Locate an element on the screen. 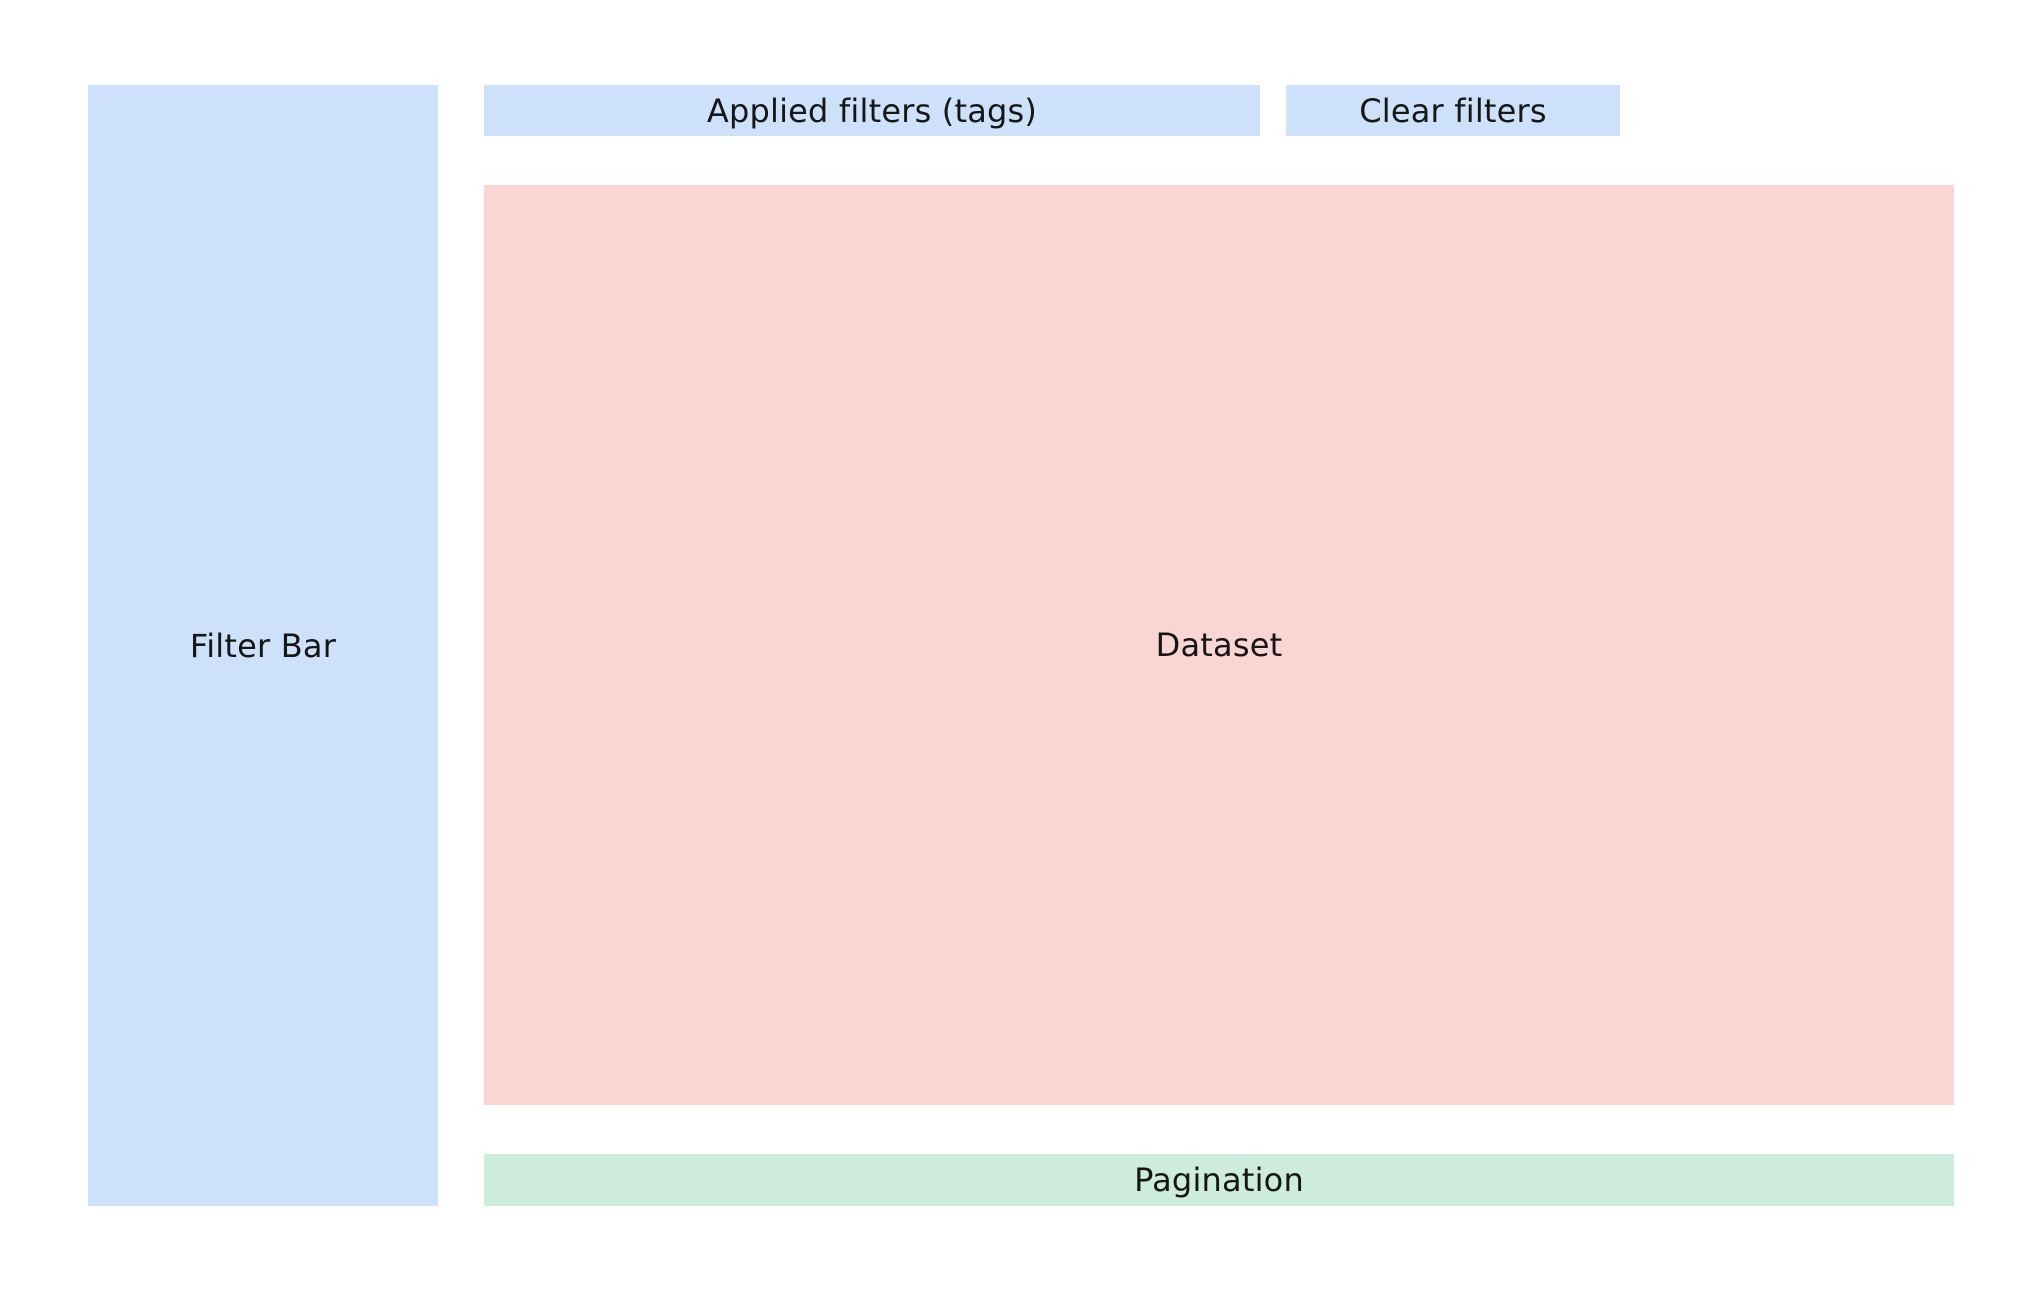 The image size is (2034, 1316). filter-bar: Filter Bar is located at coordinates (263, 645).